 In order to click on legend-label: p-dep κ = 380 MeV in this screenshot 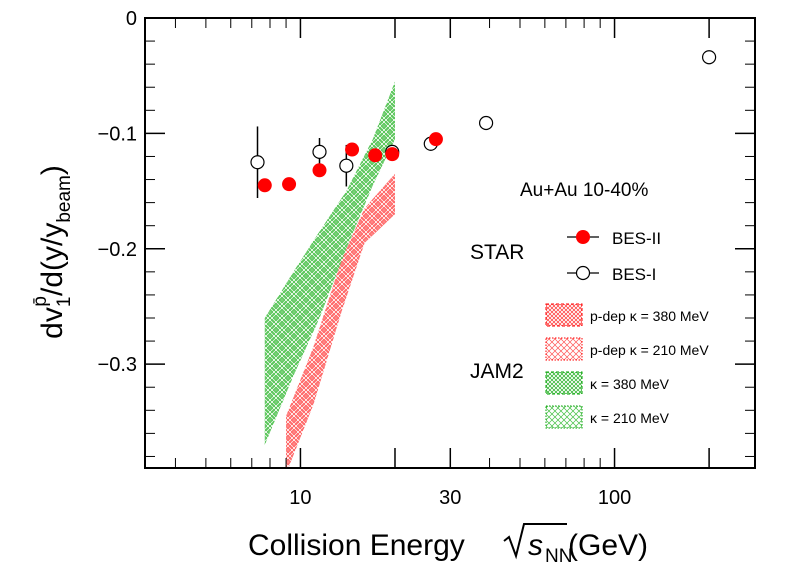, I will do `click(649, 316)`.